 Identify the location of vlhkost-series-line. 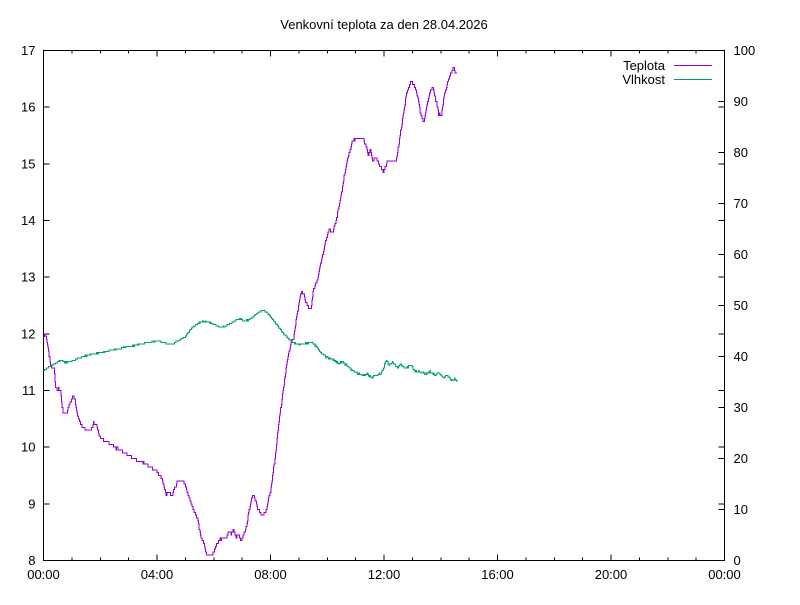
(250, 346).